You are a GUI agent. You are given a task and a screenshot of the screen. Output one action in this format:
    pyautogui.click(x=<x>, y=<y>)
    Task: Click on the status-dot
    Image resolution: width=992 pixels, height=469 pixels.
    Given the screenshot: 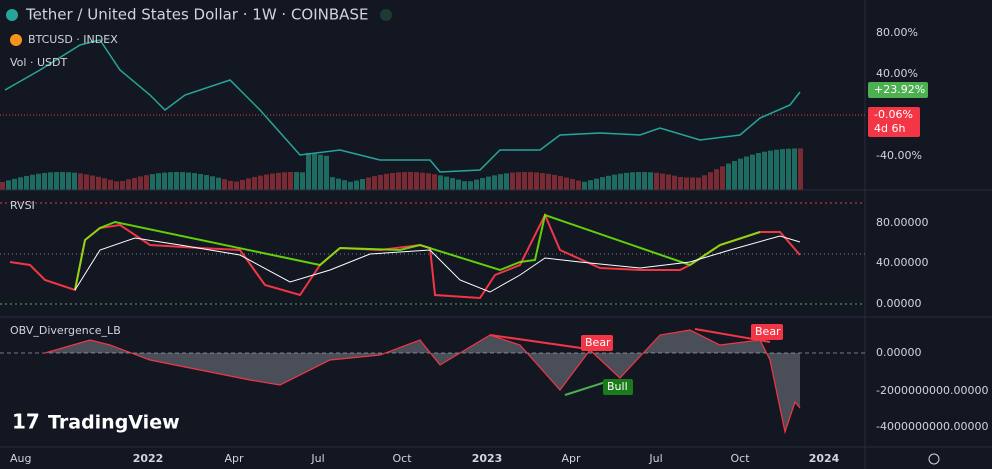 What is the action you would take?
    pyautogui.click(x=386, y=15)
    